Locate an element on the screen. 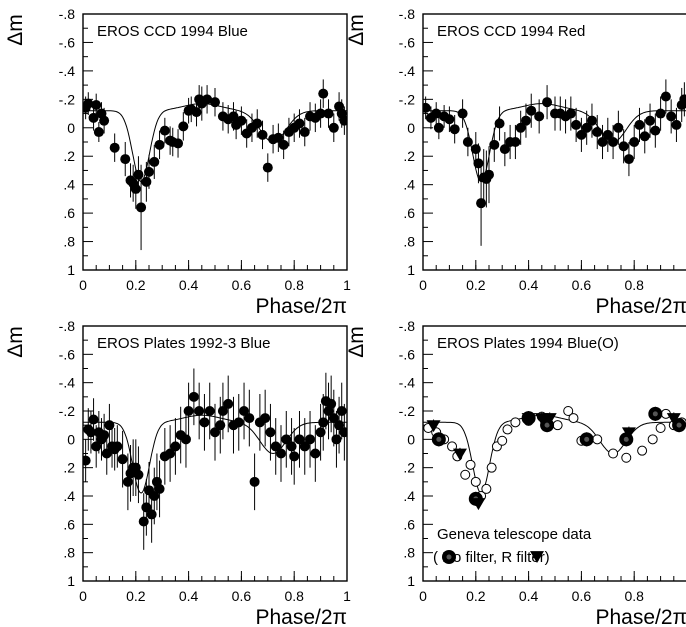 This screenshot has height=627, width=686. panel-title: EROS CCD 1994 Blue is located at coordinates (172, 31).